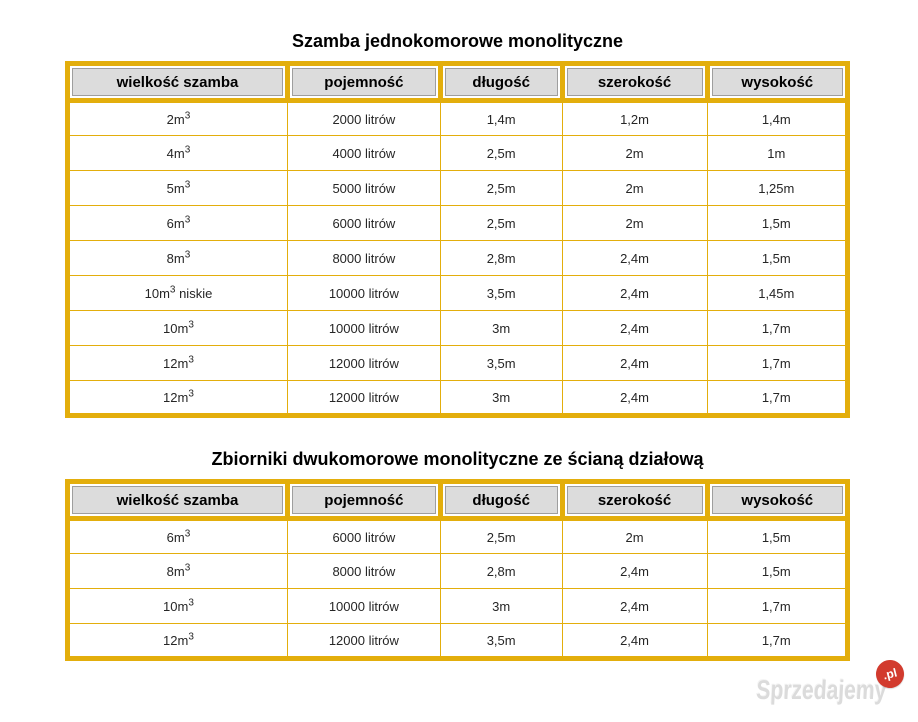  Describe the element at coordinates (177, 223) in the screenshot. I see `cell-size: 6m3` at that location.